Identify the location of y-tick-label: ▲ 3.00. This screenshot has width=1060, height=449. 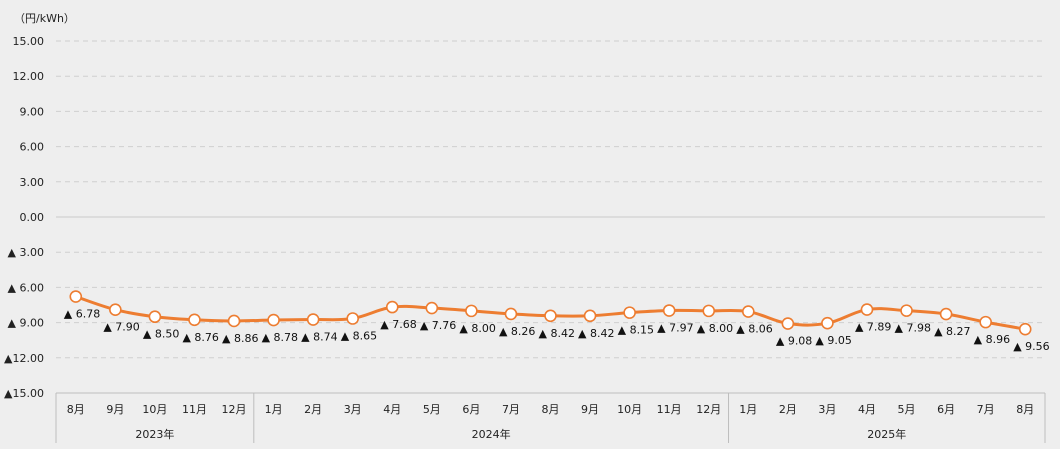
(26, 252).